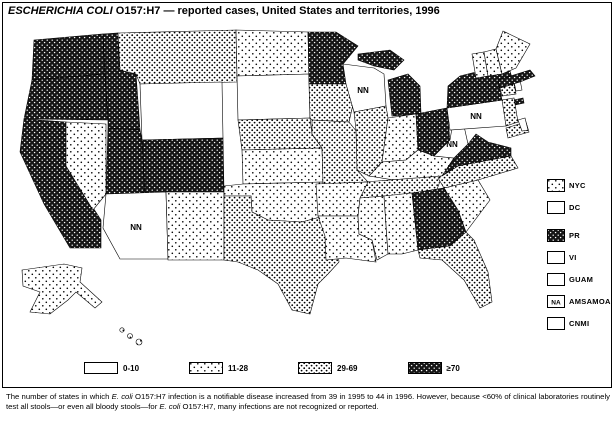  Describe the element at coordinates (556, 323) in the screenshot. I see `territory-swatch-cnmi` at that location.